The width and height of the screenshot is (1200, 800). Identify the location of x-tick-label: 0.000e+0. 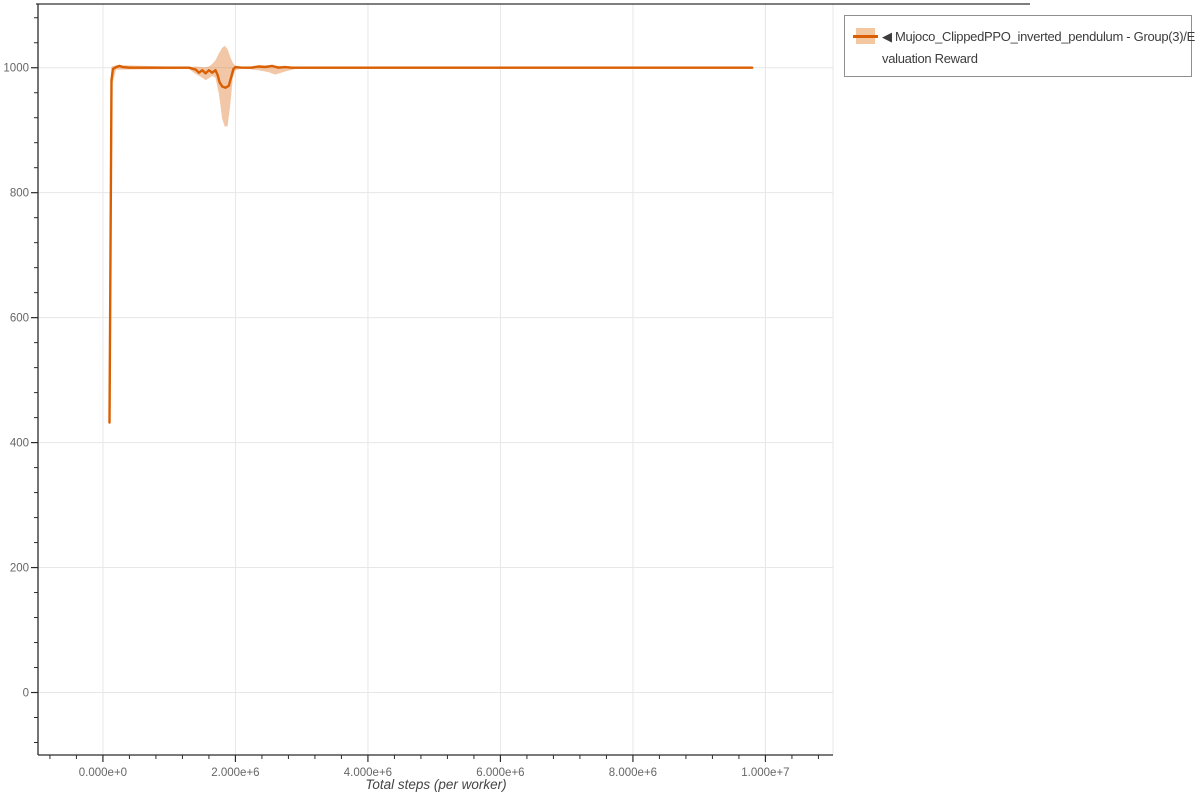
(103, 773).